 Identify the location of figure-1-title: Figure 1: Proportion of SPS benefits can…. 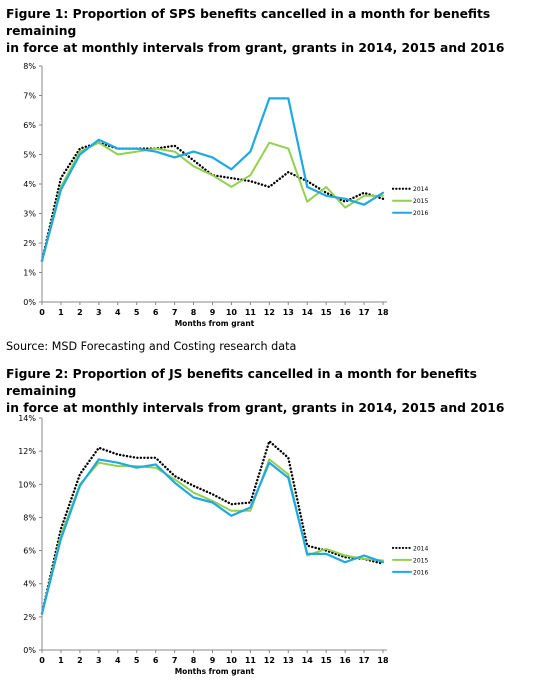
(255, 31).